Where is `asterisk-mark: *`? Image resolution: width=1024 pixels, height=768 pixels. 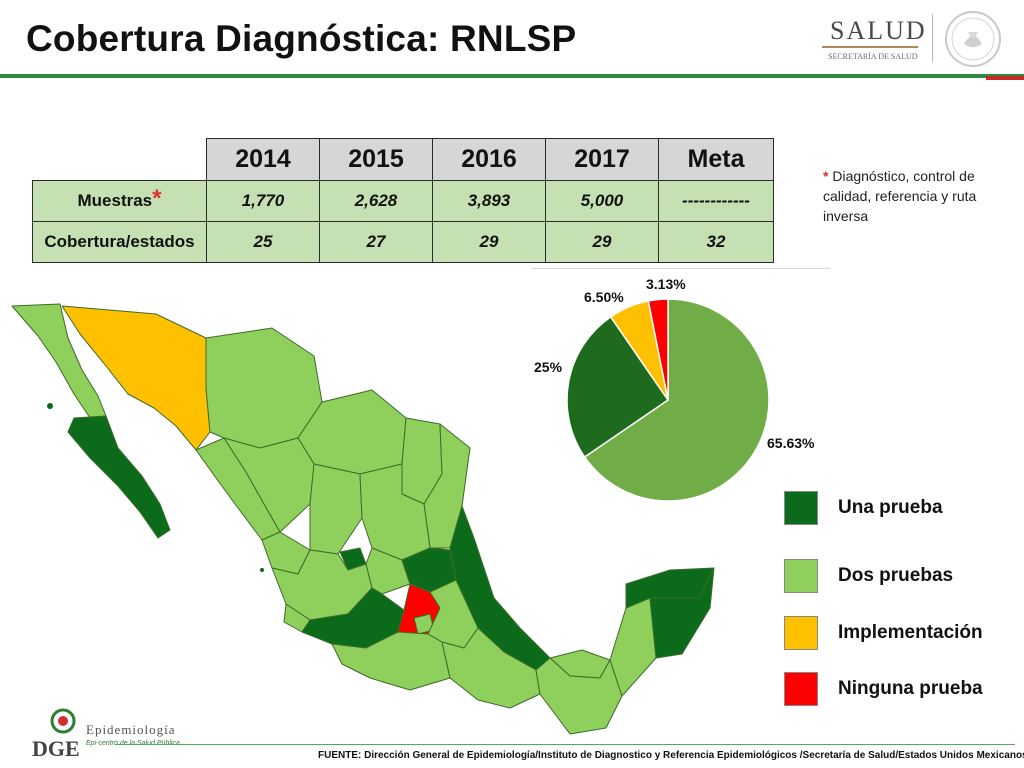 asterisk-mark: * is located at coordinates (157, 198).